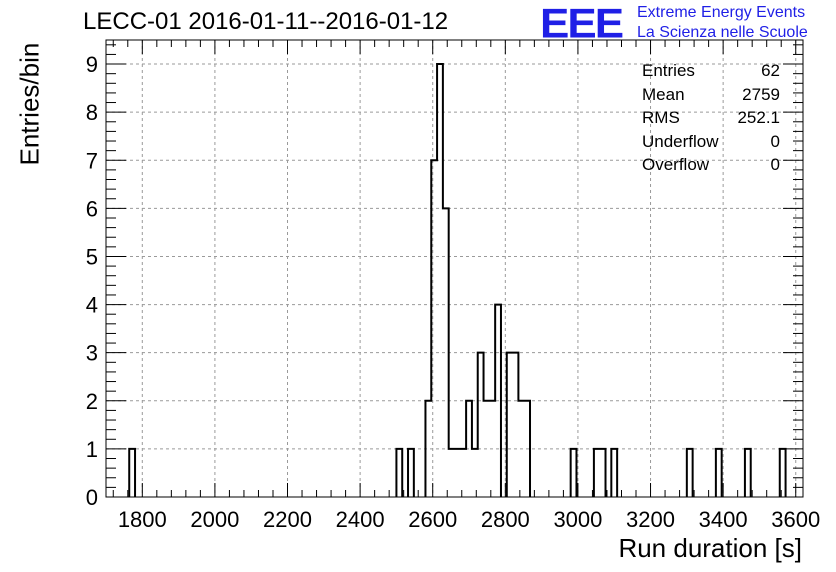 The height and width of the screenshot is (572, 836). Describe the element at coordinates (758, 117) in the screenshot. I see `stat-value: 252.1` at that location.